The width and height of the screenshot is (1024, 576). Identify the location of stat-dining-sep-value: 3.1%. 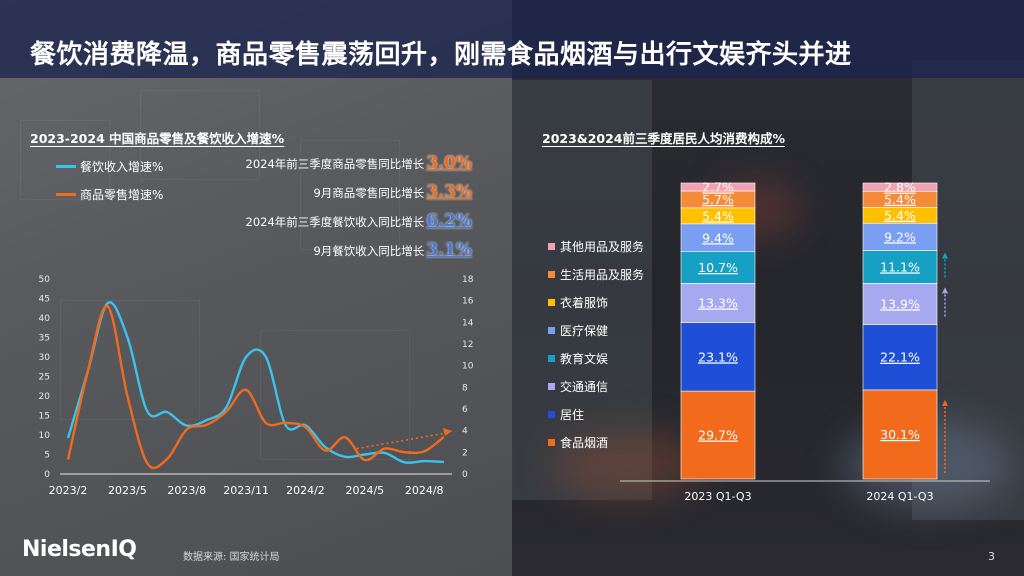
(449, 250).